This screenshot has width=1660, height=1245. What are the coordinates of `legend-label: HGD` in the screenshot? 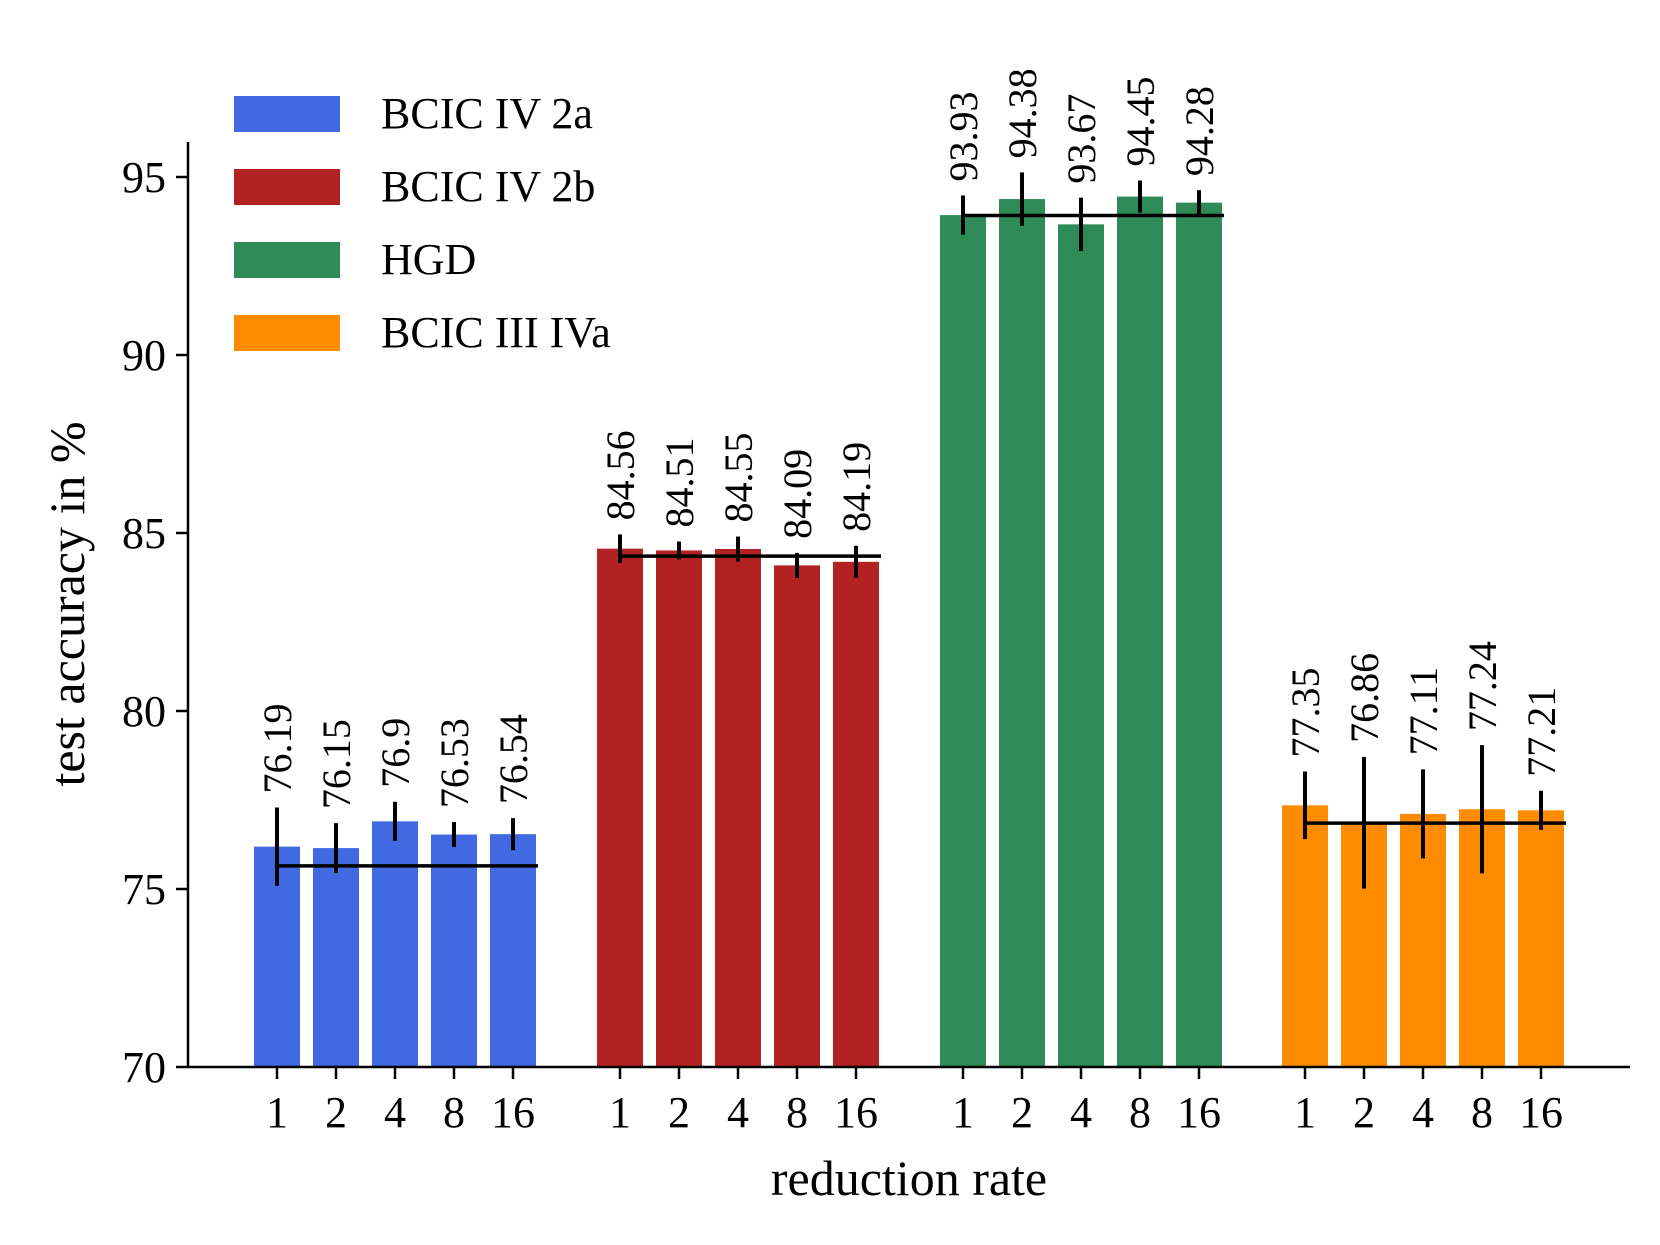 It's located at (428, 259).